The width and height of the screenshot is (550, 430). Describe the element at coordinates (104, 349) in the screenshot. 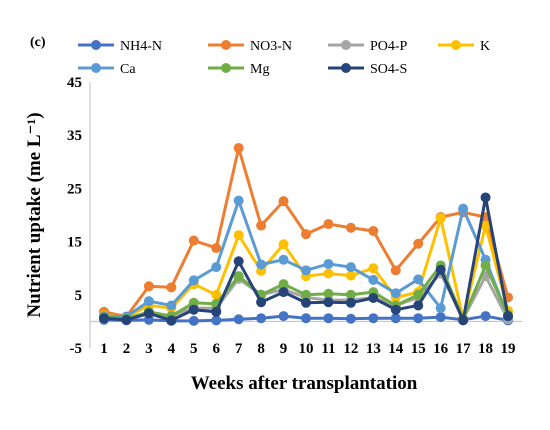

I see `x-tick-label: 1` at that location.